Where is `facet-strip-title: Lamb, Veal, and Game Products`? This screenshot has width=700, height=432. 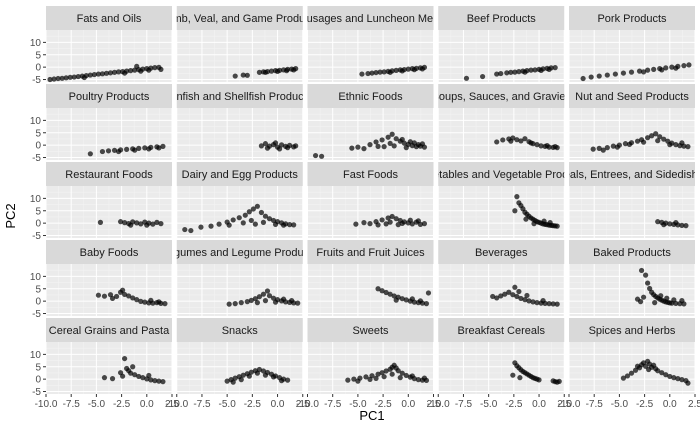 facet-strip-title: Lamb, Veal, and Game Products is located at coordinates (239, 19).